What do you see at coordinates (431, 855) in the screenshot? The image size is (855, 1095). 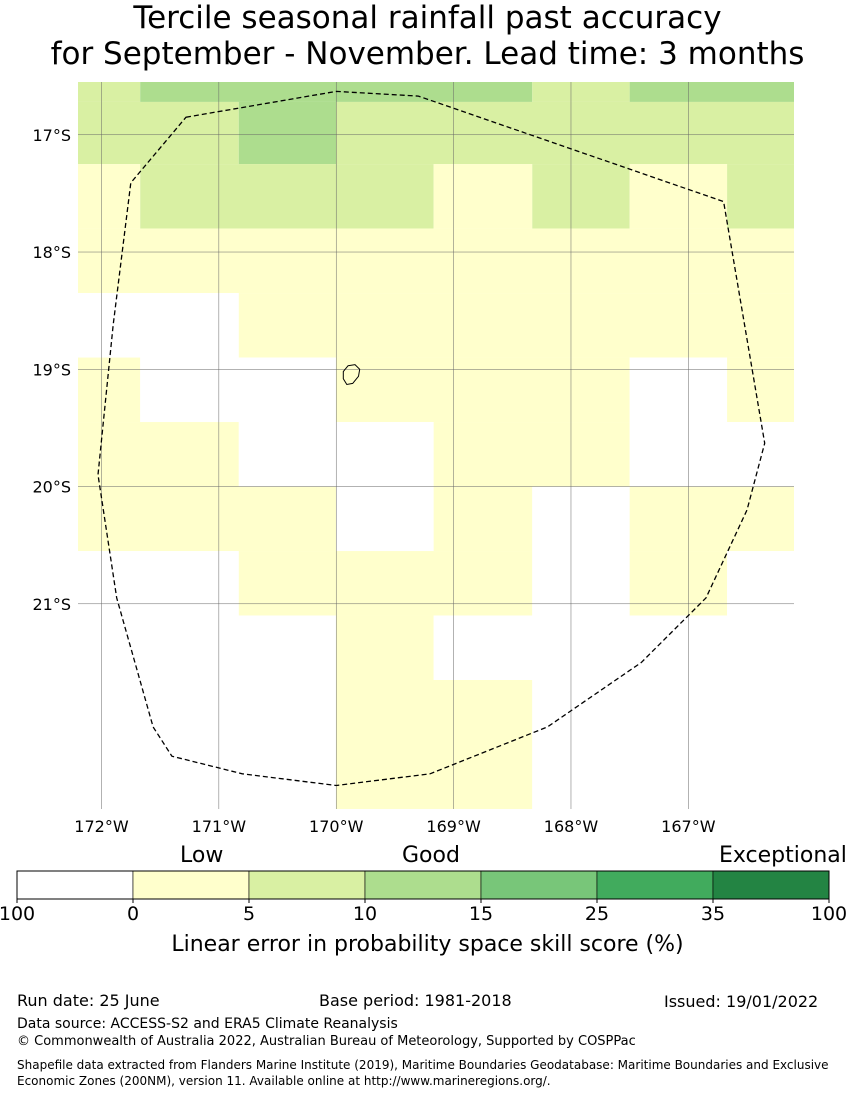 I see `colorbar-category-good: Good` at bounding box center [431, 855].